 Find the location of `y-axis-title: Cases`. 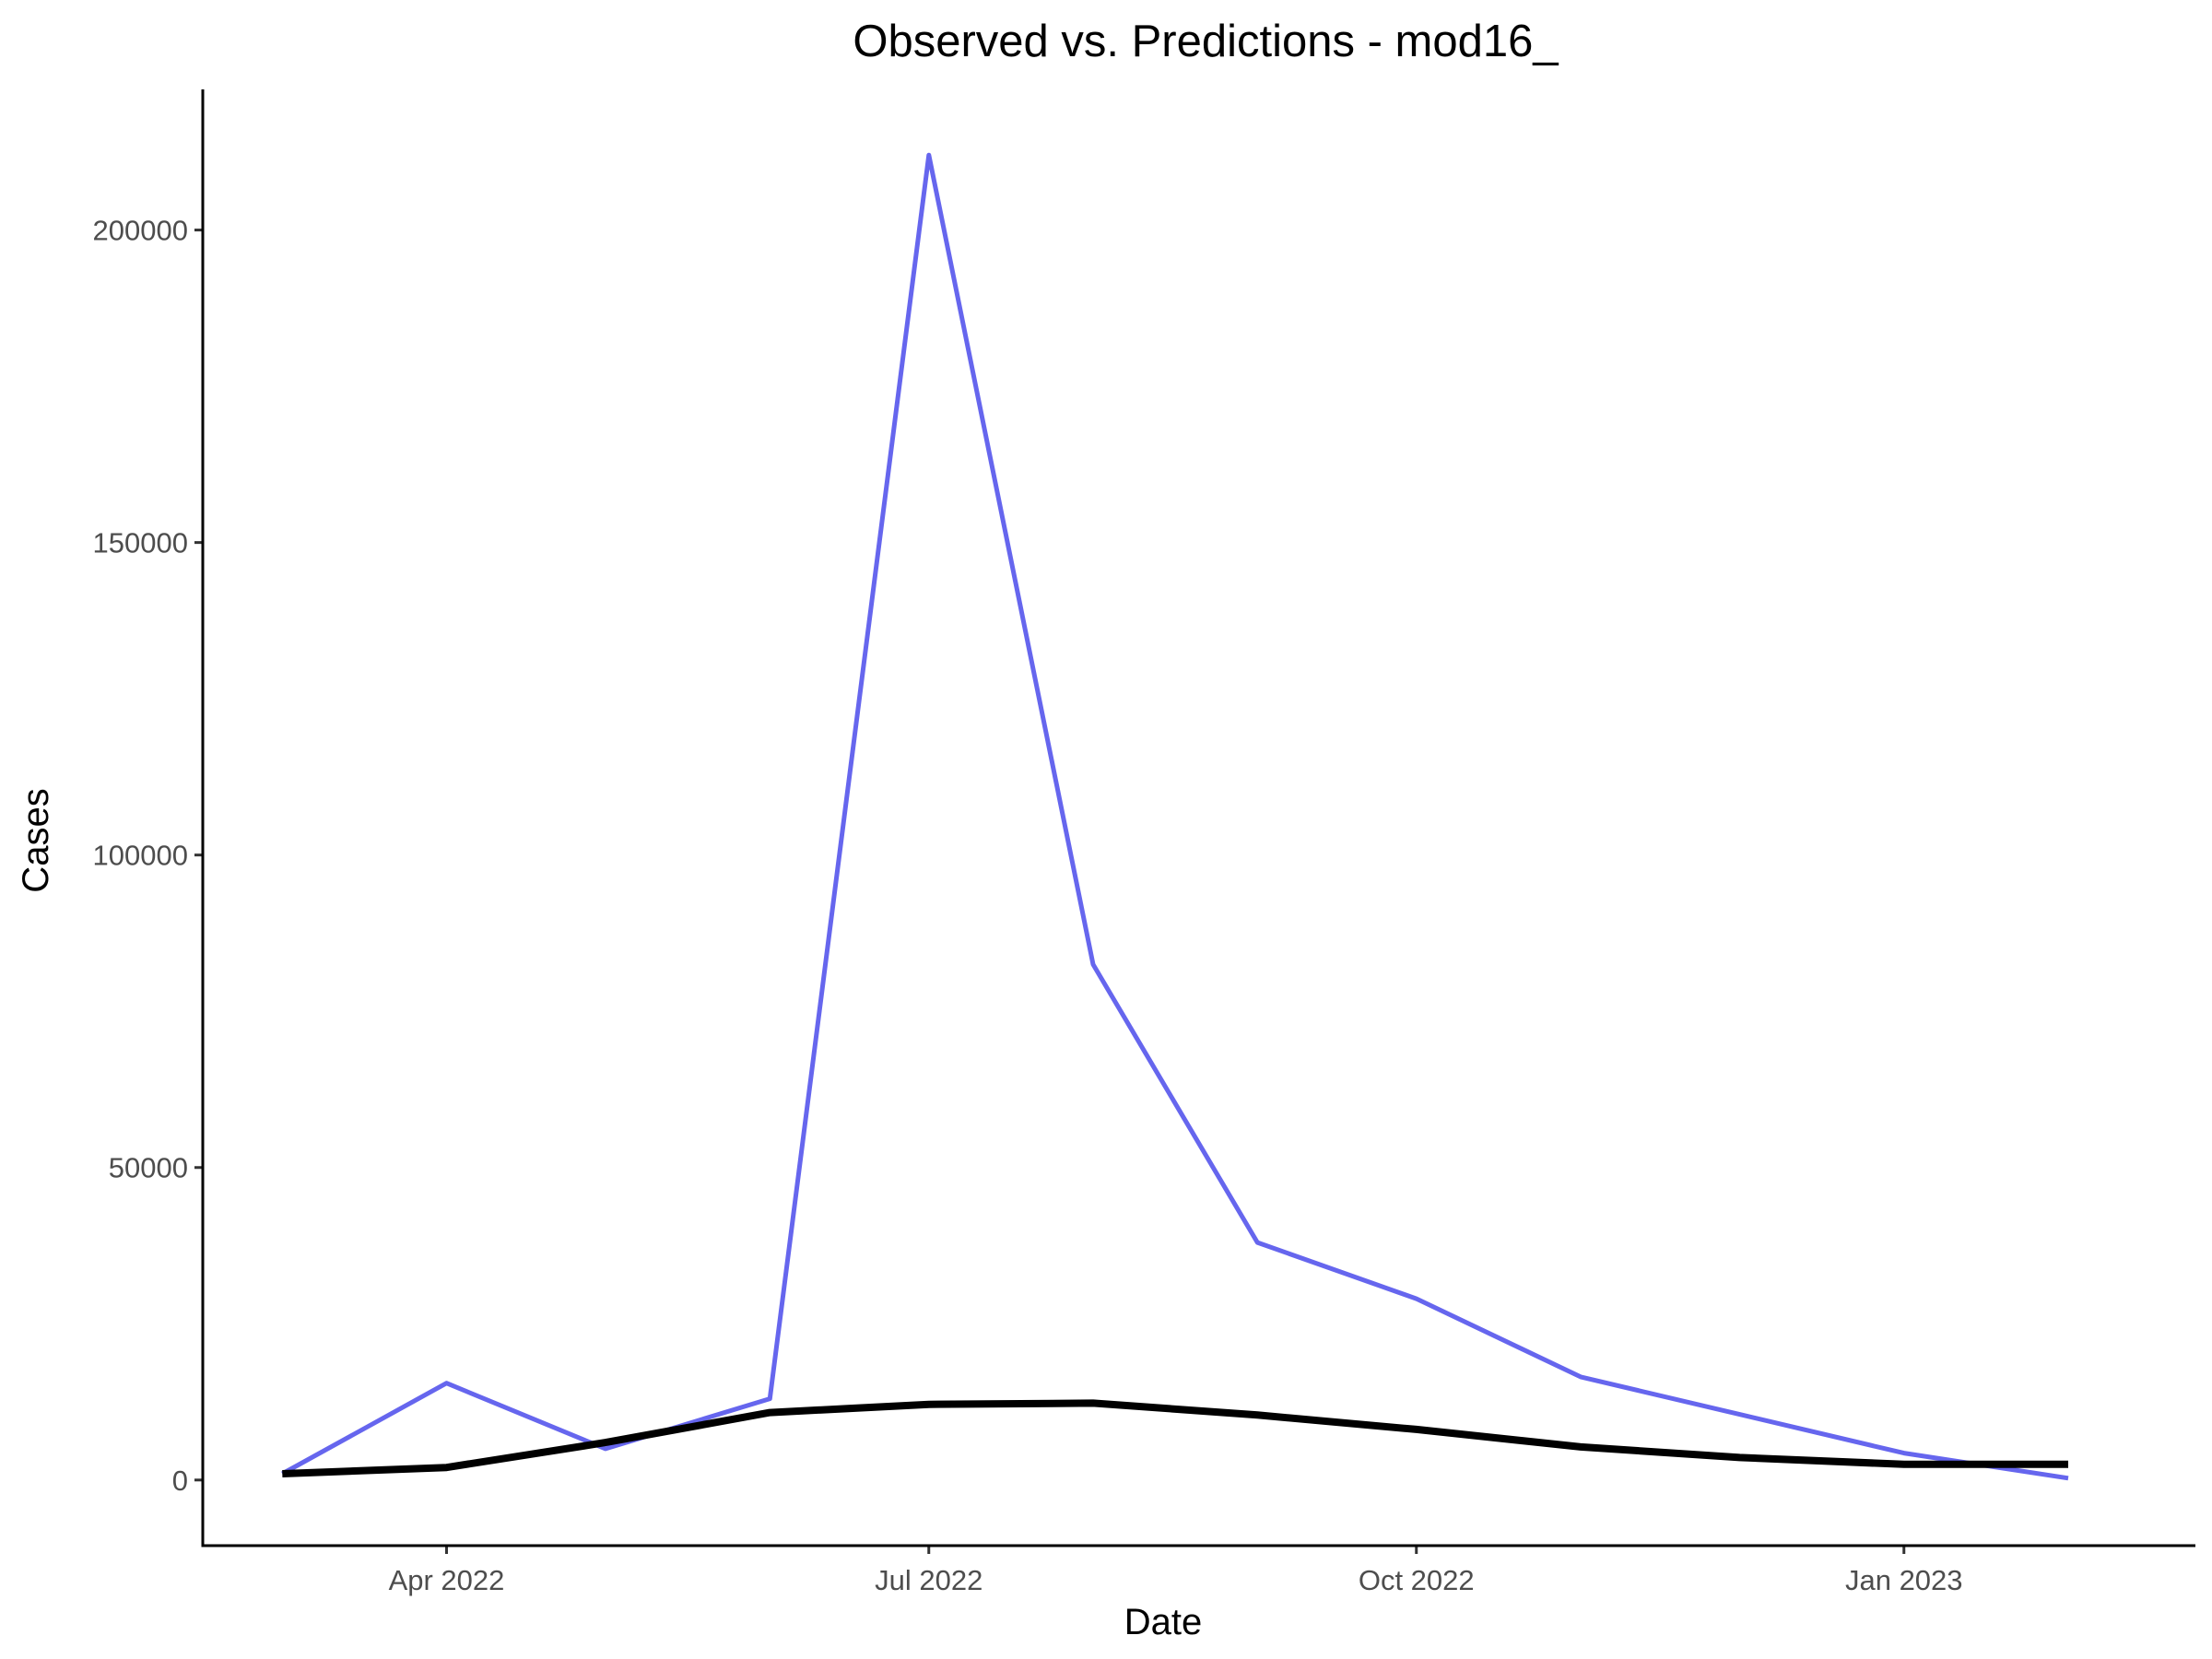

y-axis-title: Cases is located at coordinates (36, 840).